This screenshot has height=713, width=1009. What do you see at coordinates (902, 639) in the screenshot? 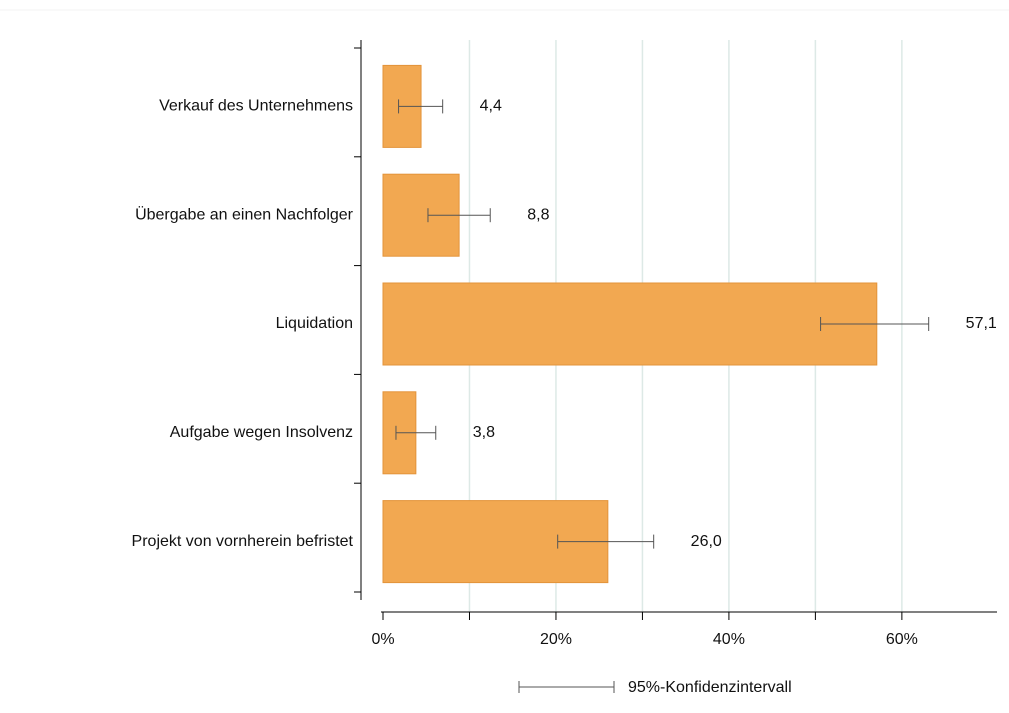
I see `x-tick-label: 60%` at bounding box center [902, 639].